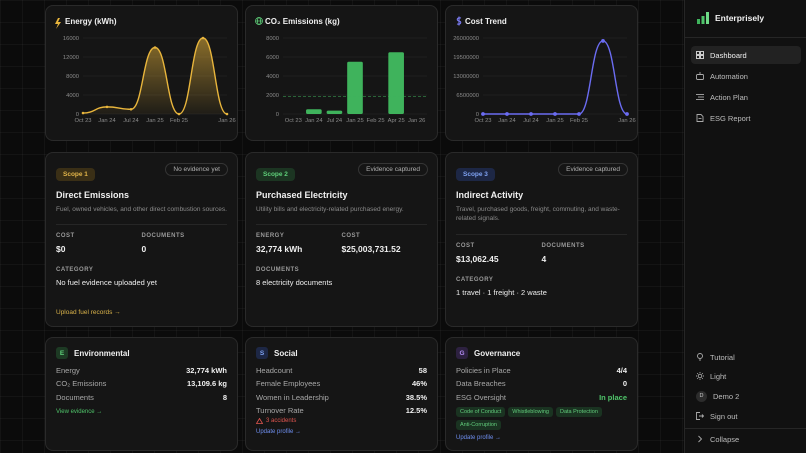  What do you see at coordinates (88, 312) in the screenshot?
I see `scope-link: Upload fuel records →` at bounding box center [88, 312].